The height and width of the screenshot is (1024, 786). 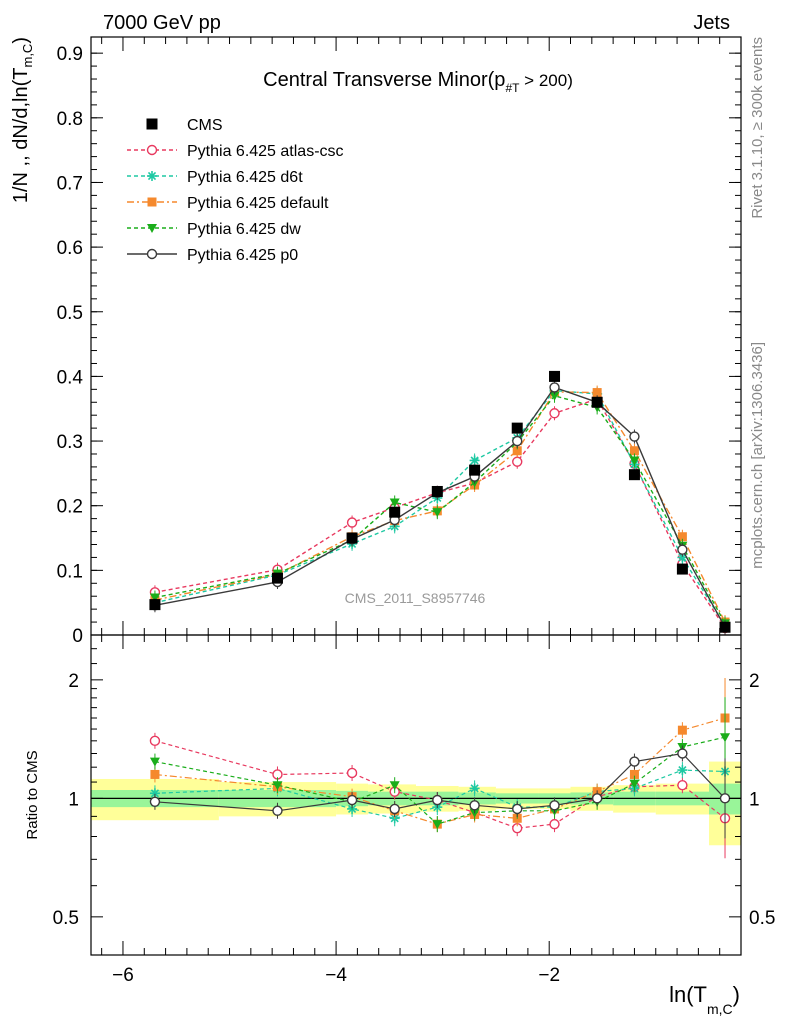 I want to click on ratio-ytick-label-right-2: 2, so click(x=754, y=681).